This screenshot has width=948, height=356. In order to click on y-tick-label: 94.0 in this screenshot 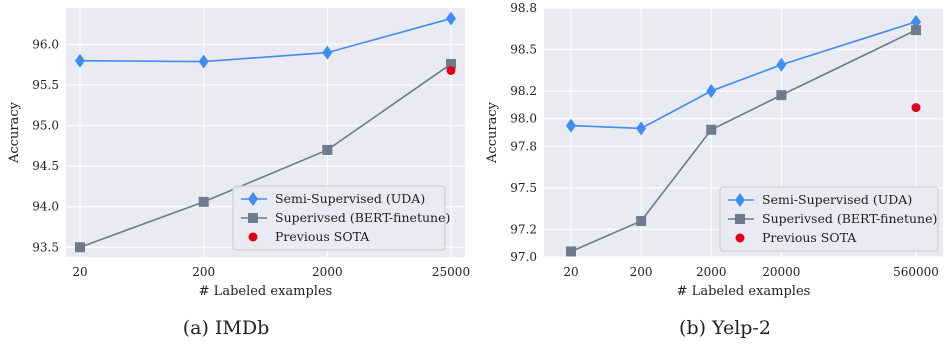, I will do `click(45, 207)`.